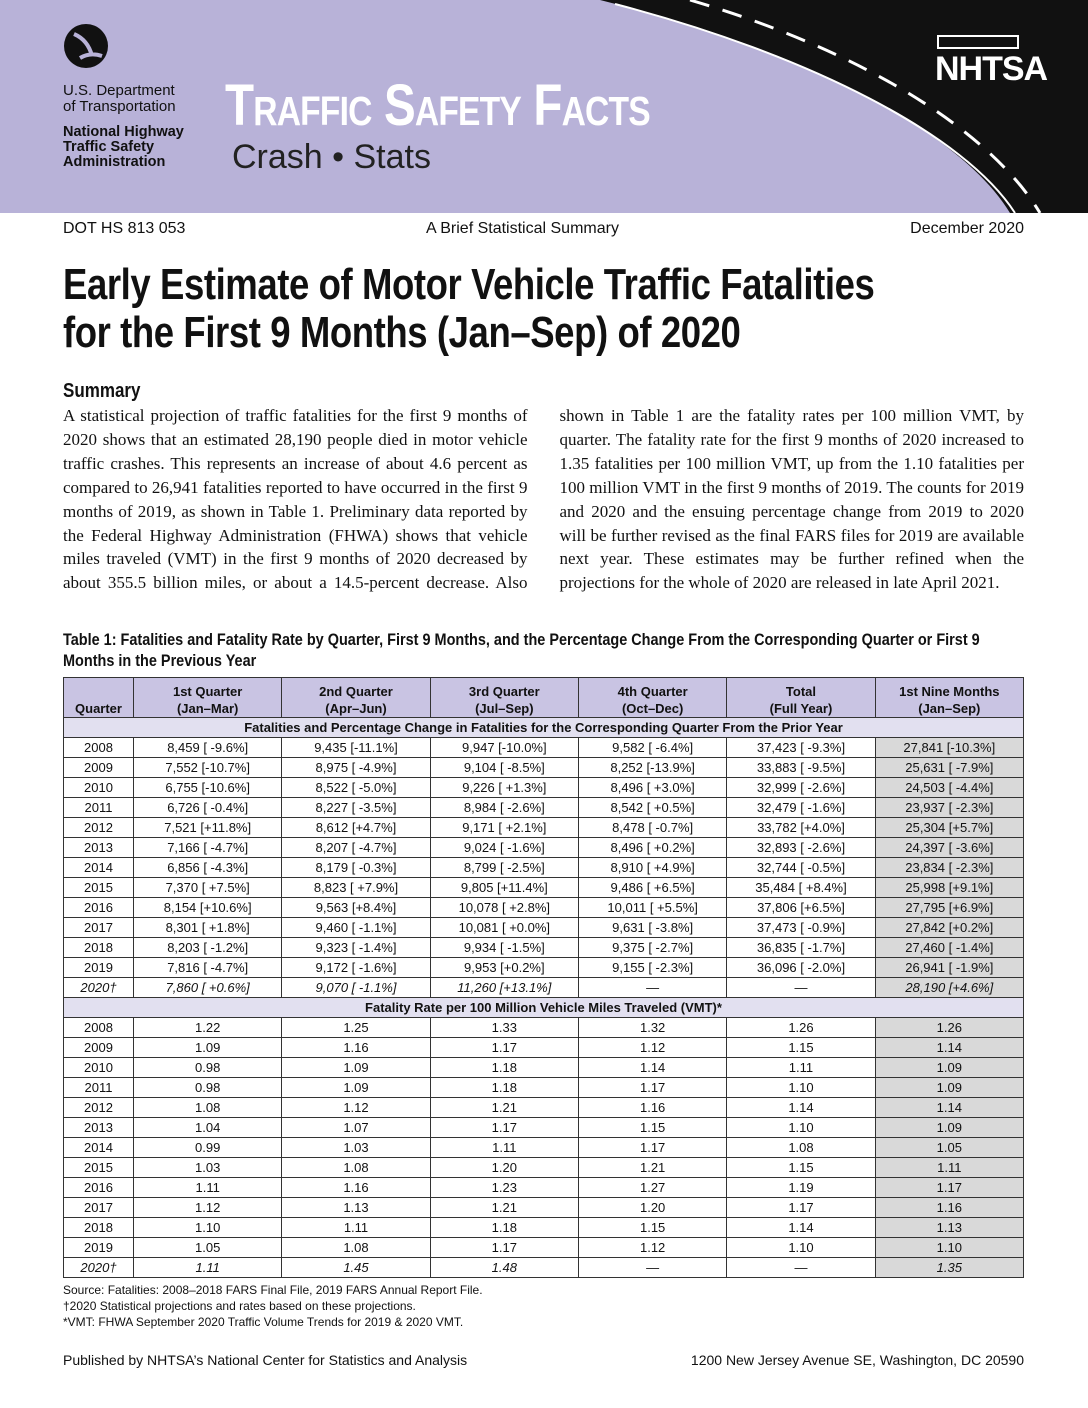 Image resolution: width=1088 pixels, height=1408 pixels. I want to click on cell: 8,203 [ -1.2%], so click(207, 947).